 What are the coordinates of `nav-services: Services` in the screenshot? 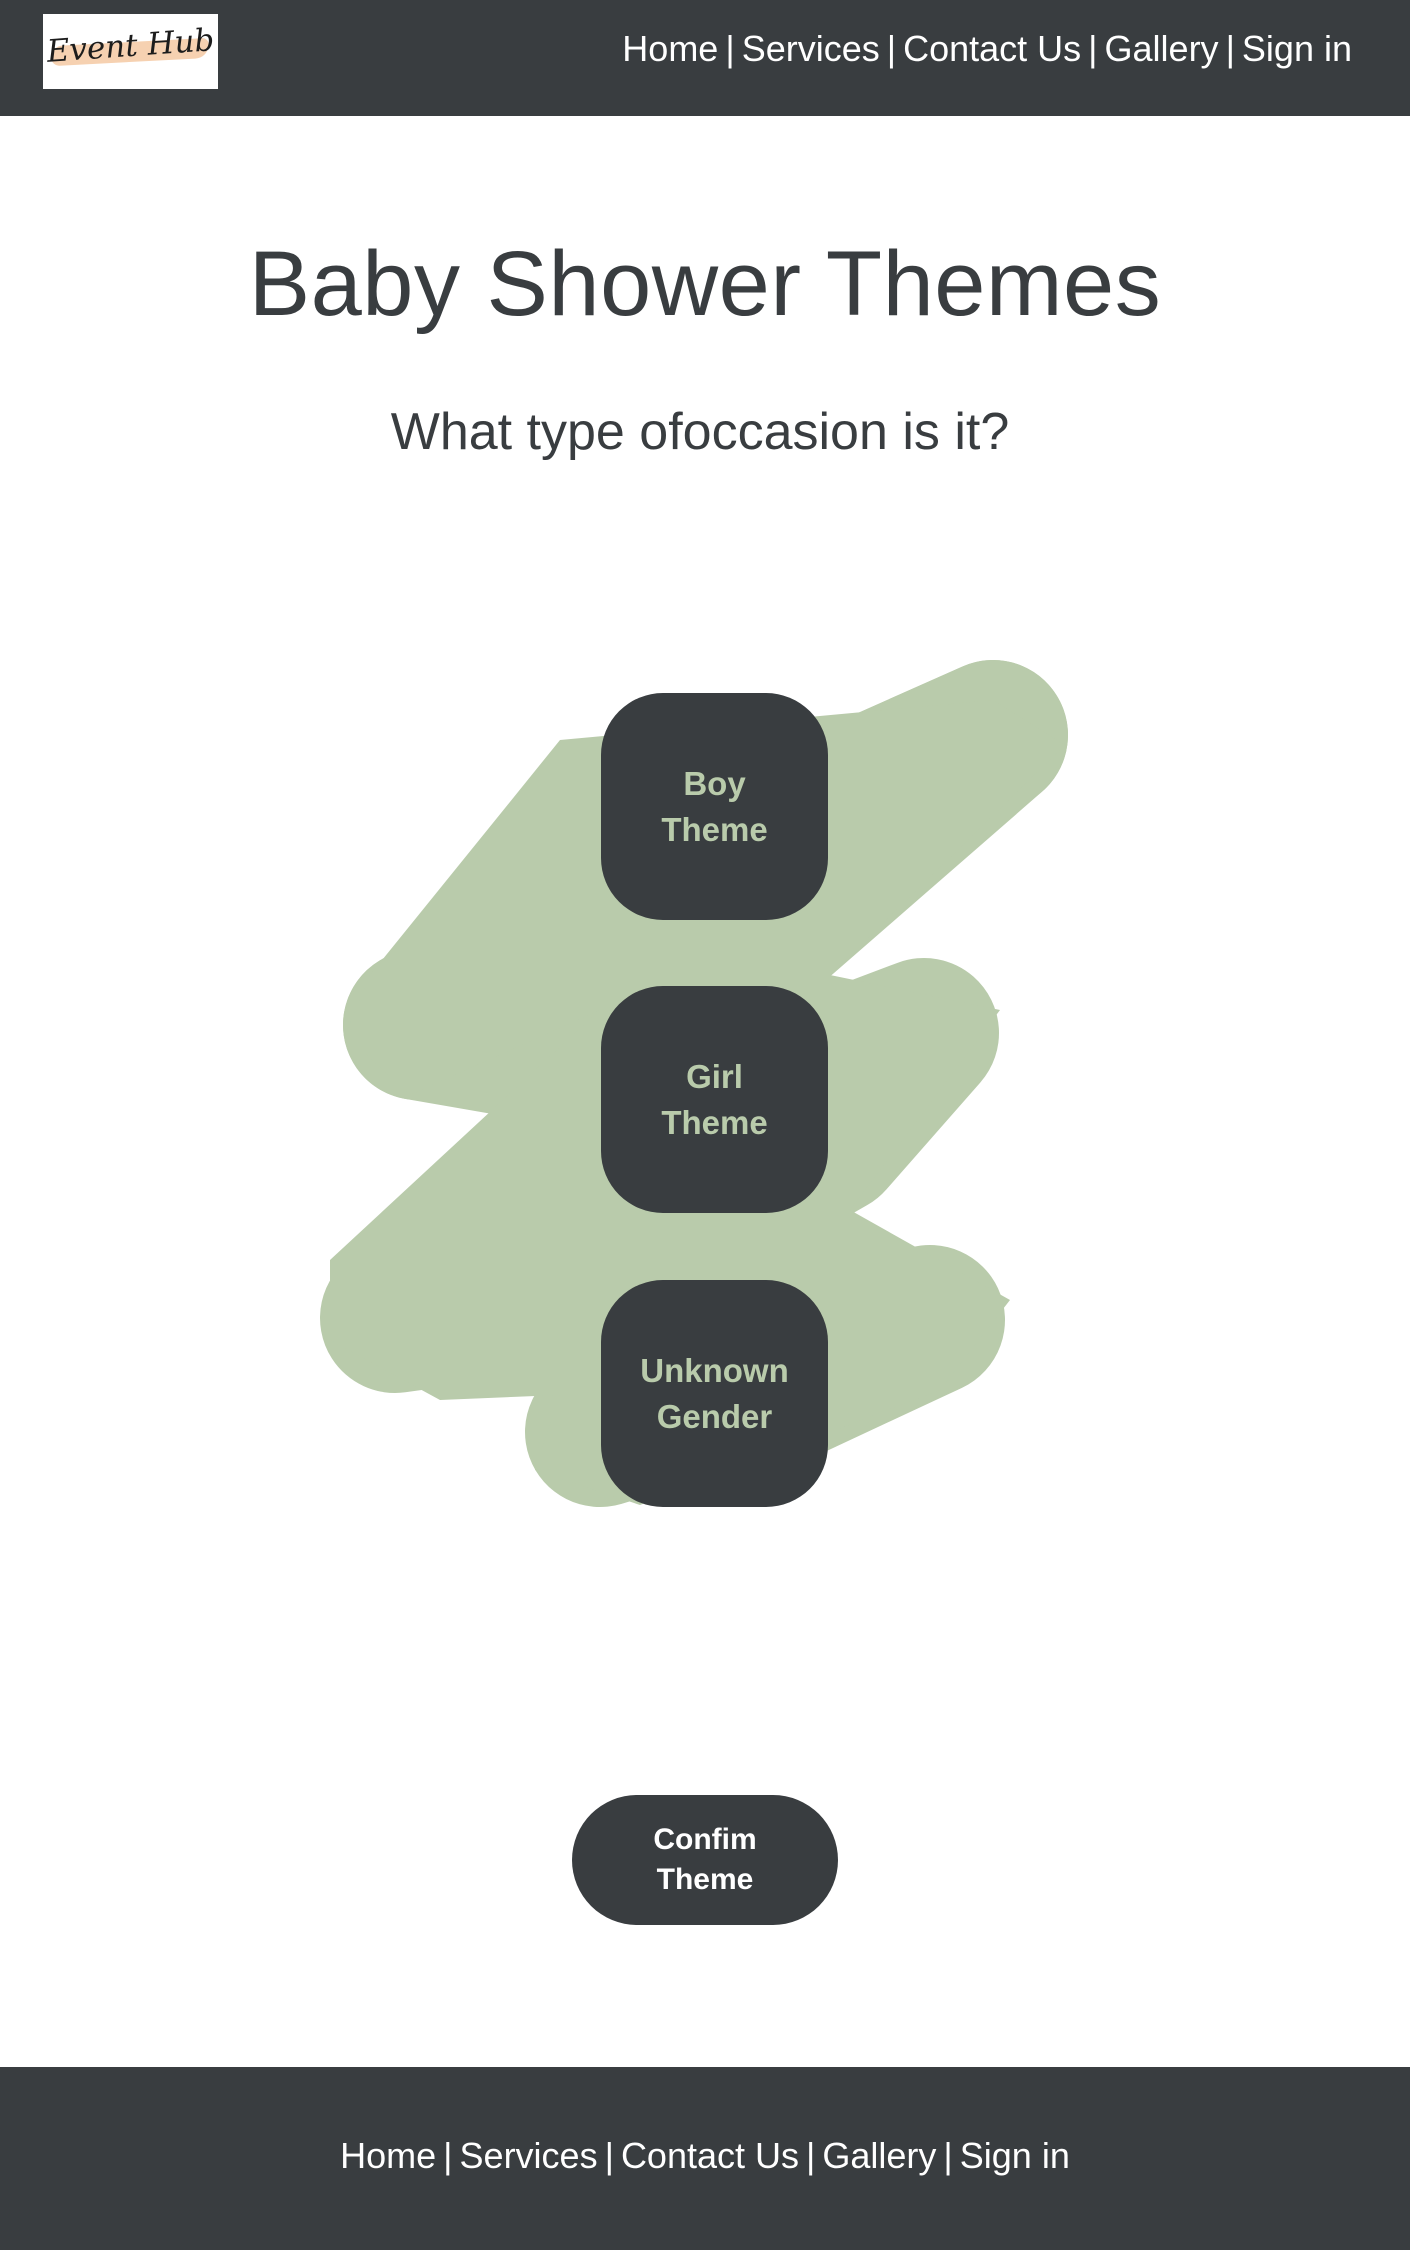 It's located at (810, 48).